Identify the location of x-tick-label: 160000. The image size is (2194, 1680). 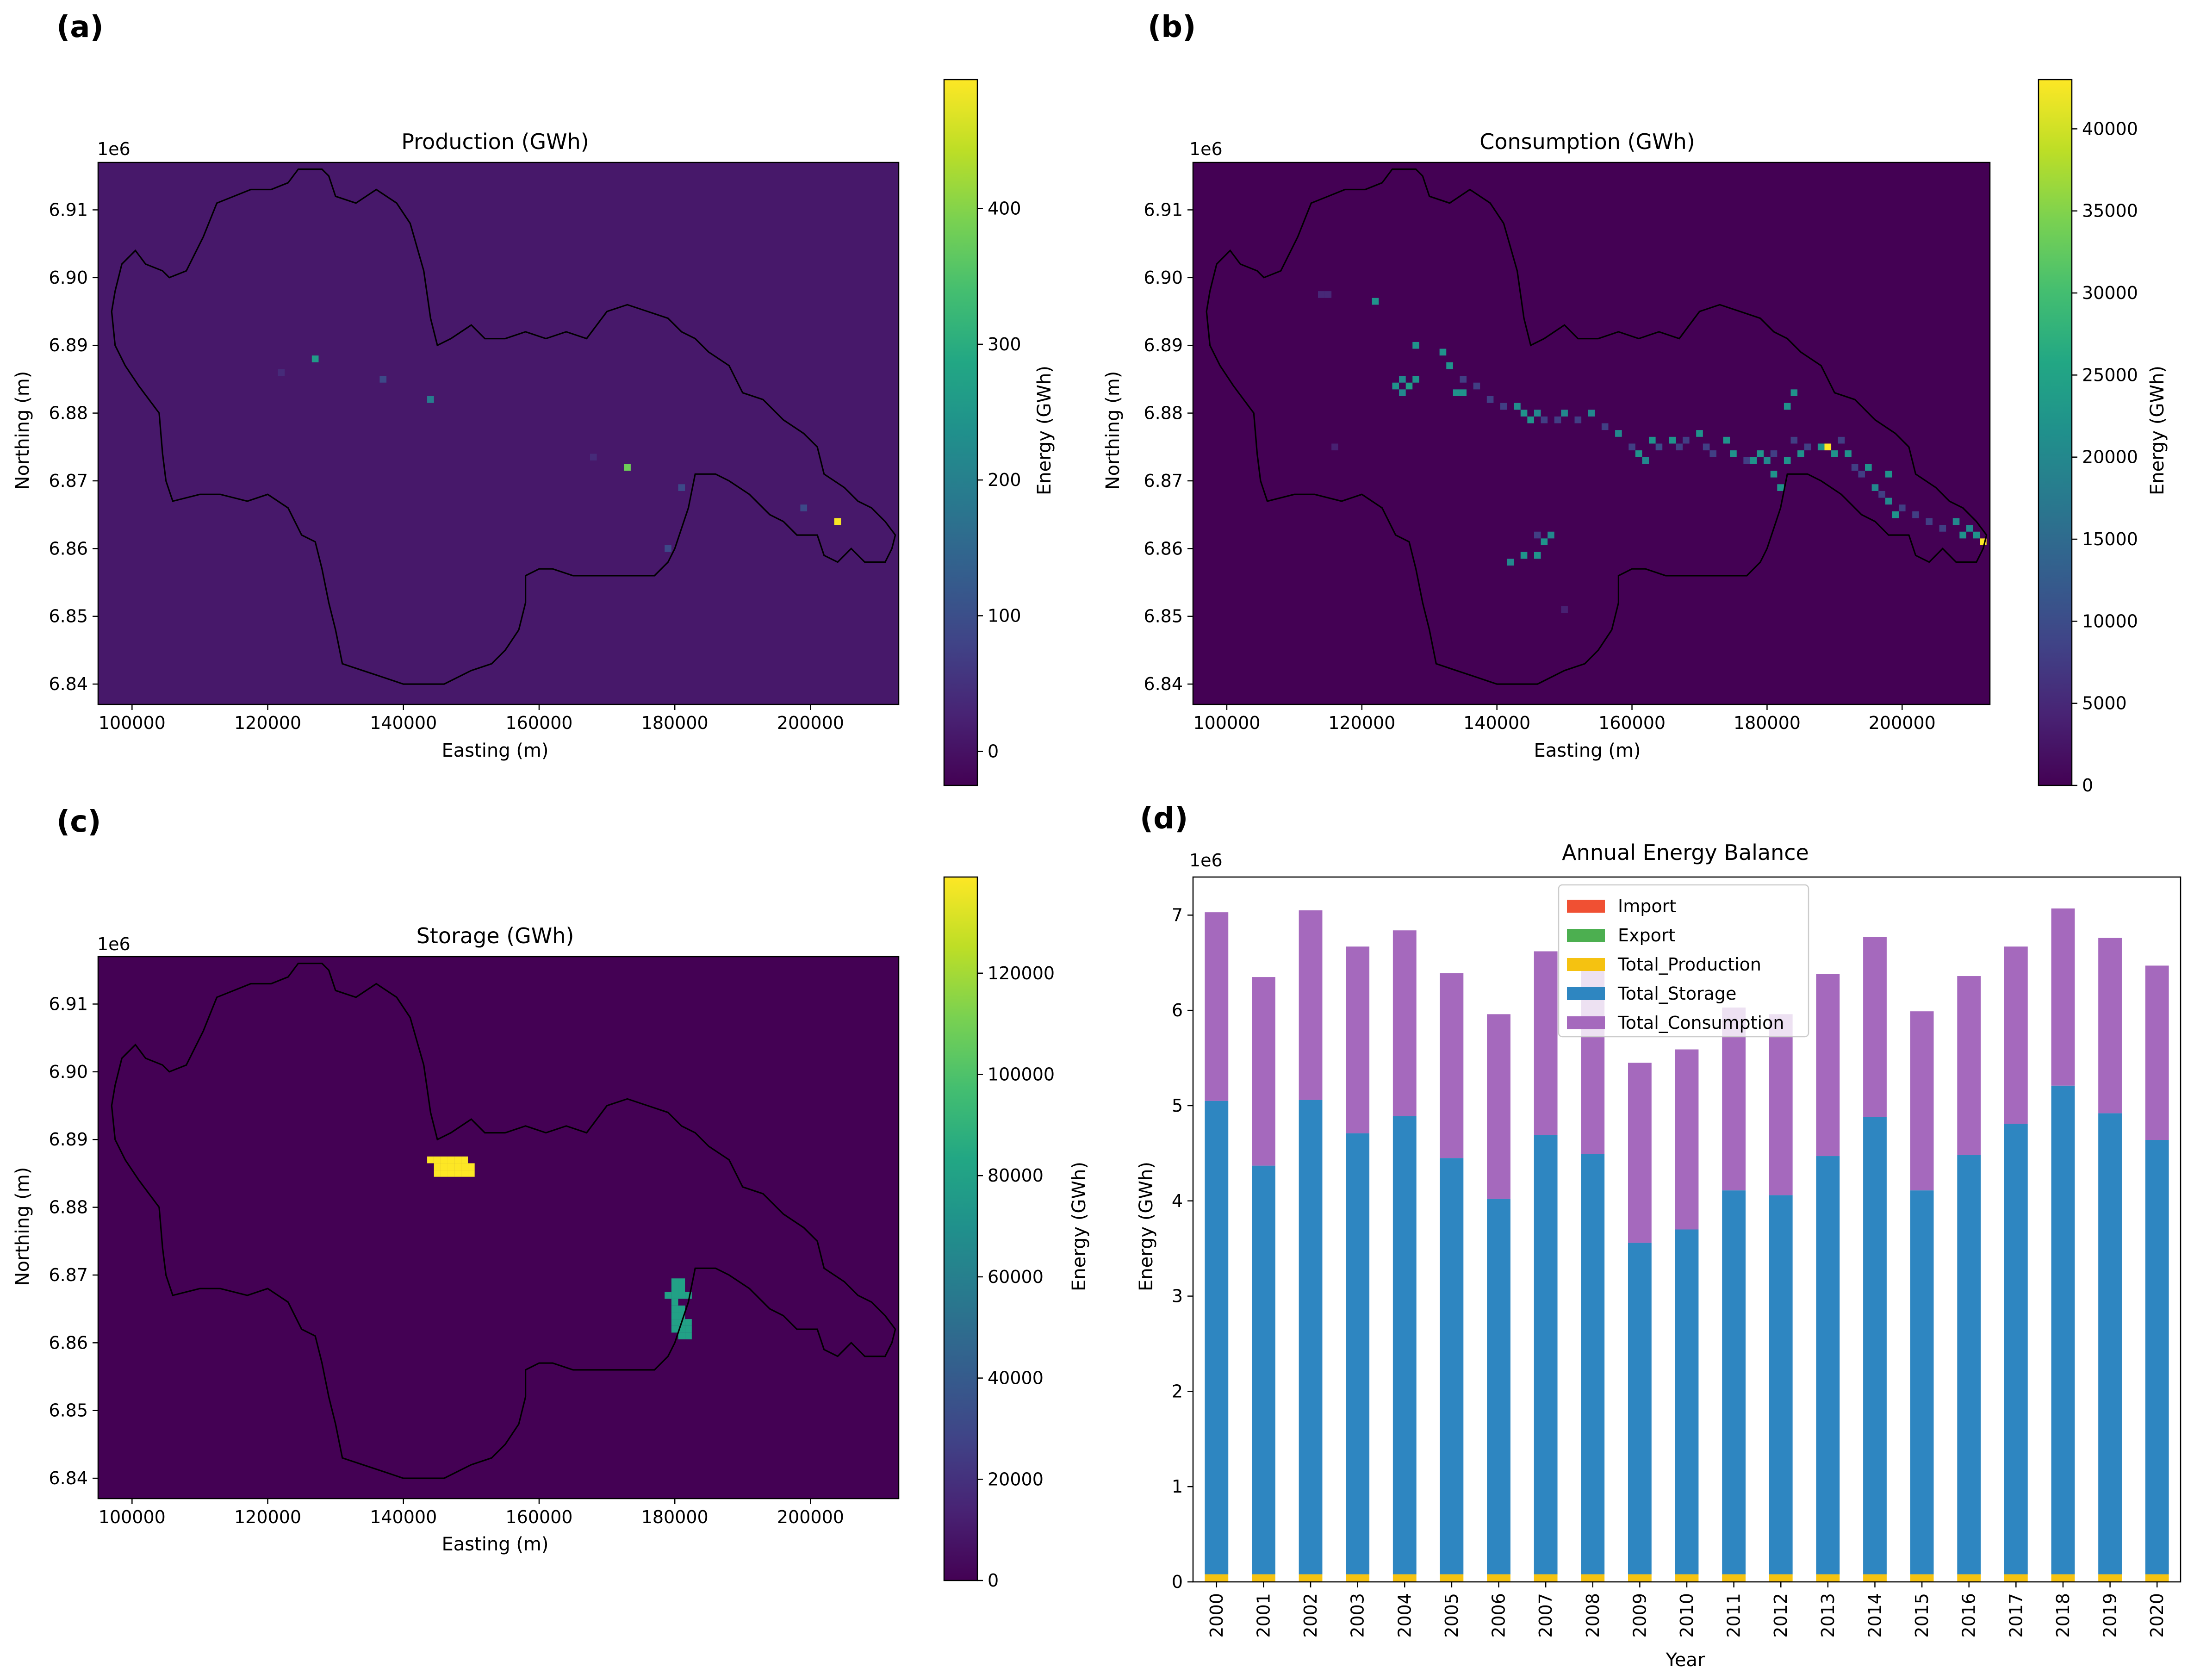
(538, 723).